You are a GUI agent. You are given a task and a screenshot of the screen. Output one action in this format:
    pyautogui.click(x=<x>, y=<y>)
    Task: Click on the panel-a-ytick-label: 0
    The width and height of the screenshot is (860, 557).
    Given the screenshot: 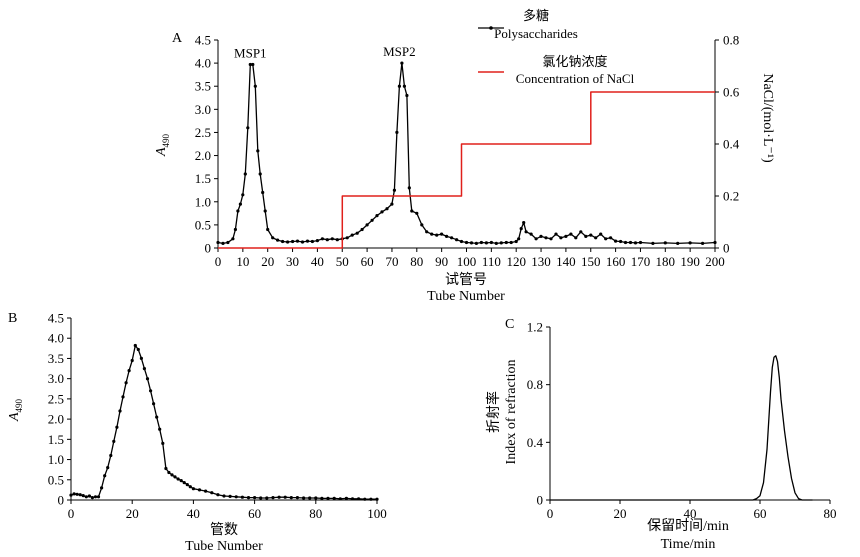 What is the action you would take?
    pyautogui.click(x=208, y=248)
    